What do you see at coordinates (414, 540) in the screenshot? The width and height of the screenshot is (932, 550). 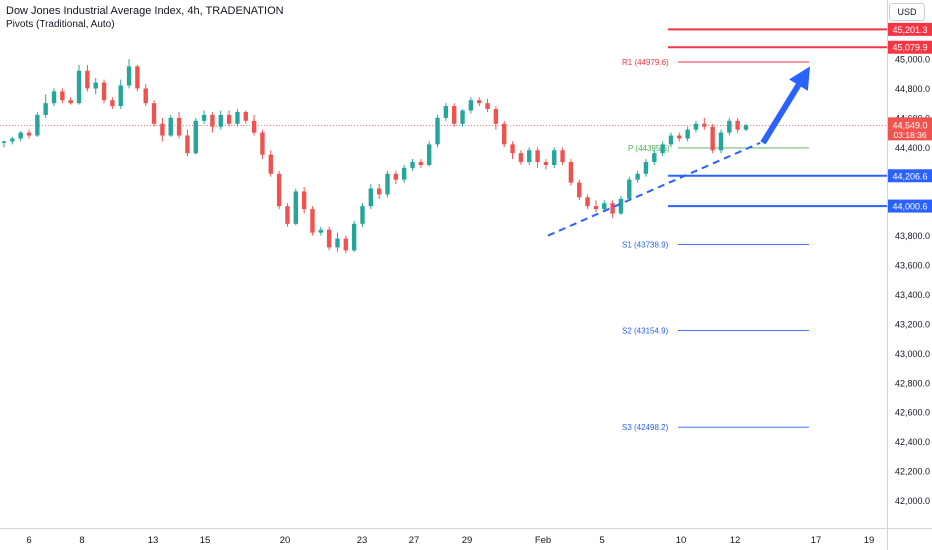 I see `x-tick-label: 27` at bounding box center [414, 540].